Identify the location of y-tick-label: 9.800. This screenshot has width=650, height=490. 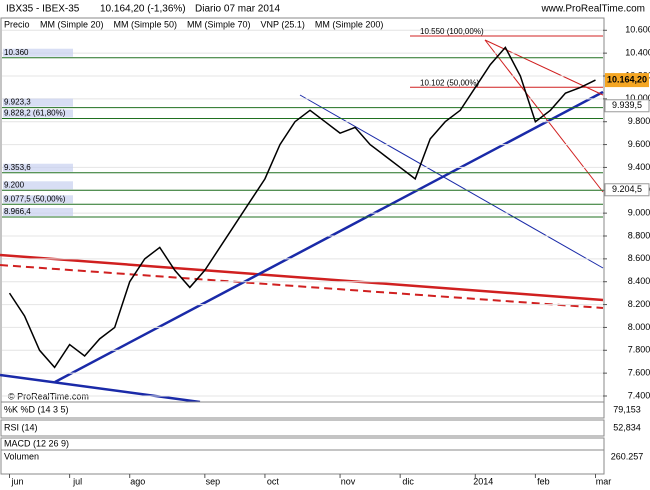
(639, 121).